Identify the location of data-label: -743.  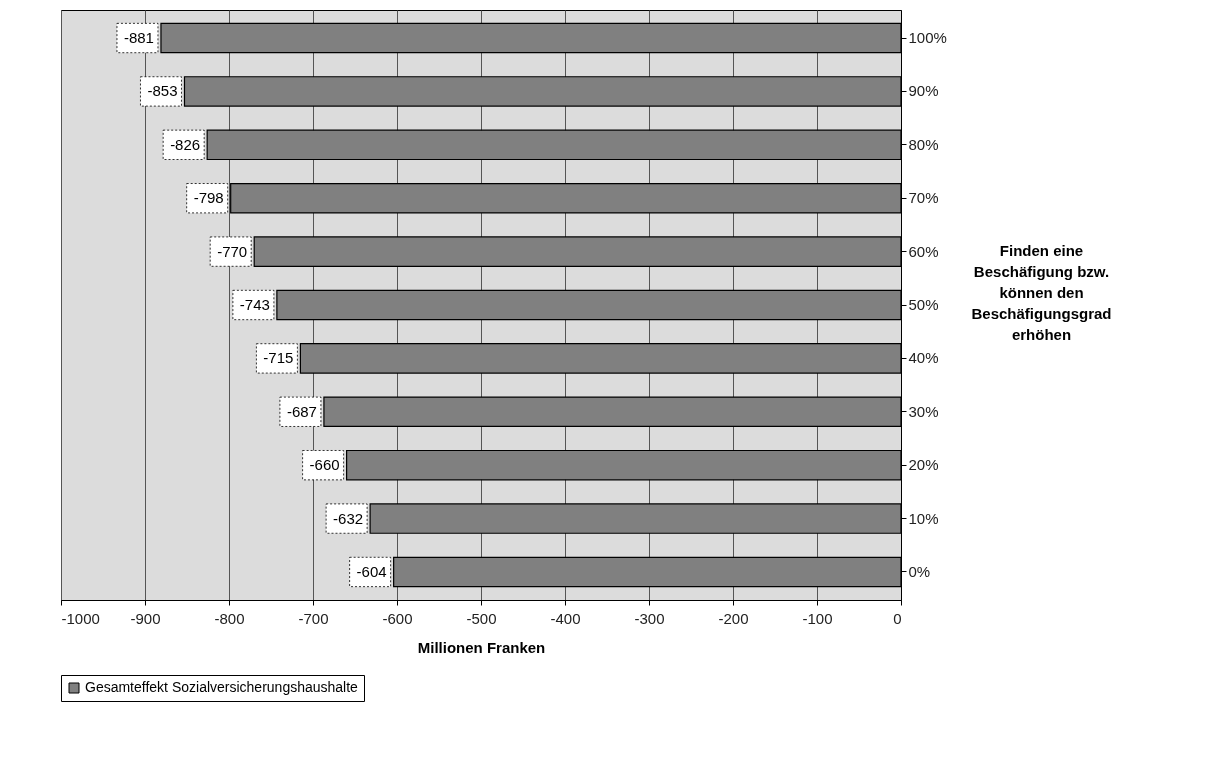
(254, 304).